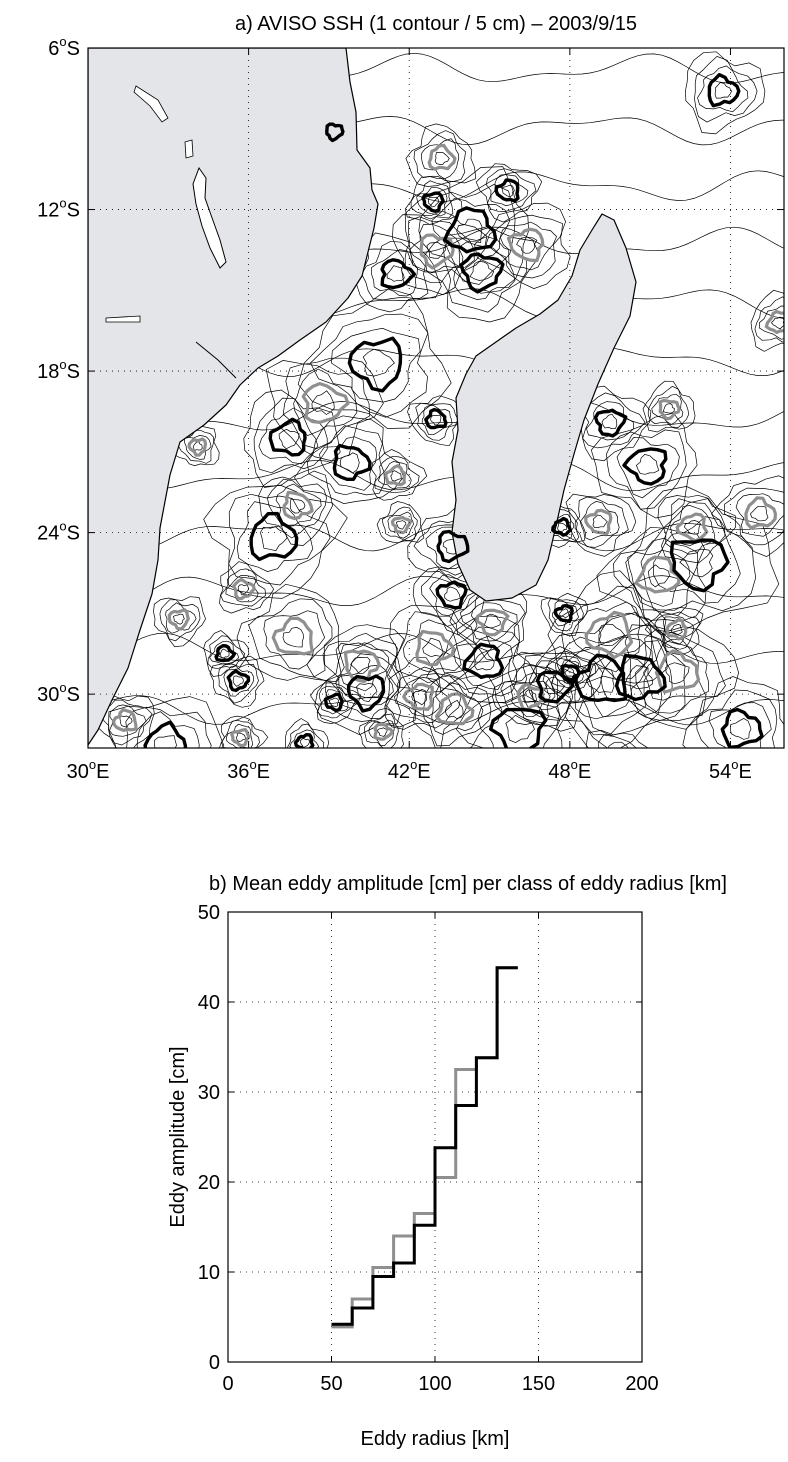  I want to click on amplitude-step-line, so click(424, 1146).